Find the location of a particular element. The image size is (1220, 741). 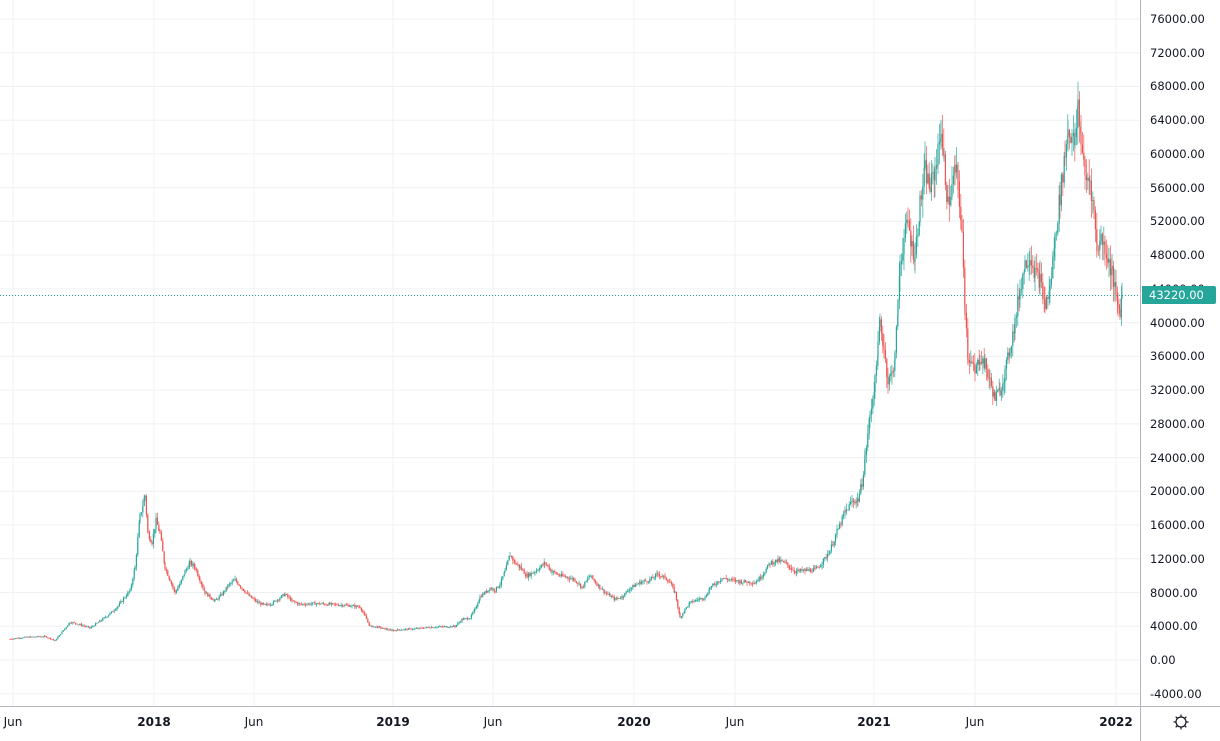

time-axis: Jun 2018 Jun 2019 Jun 2020 Jun 2021 Jun 2022 is located at coordinates (570, 723).